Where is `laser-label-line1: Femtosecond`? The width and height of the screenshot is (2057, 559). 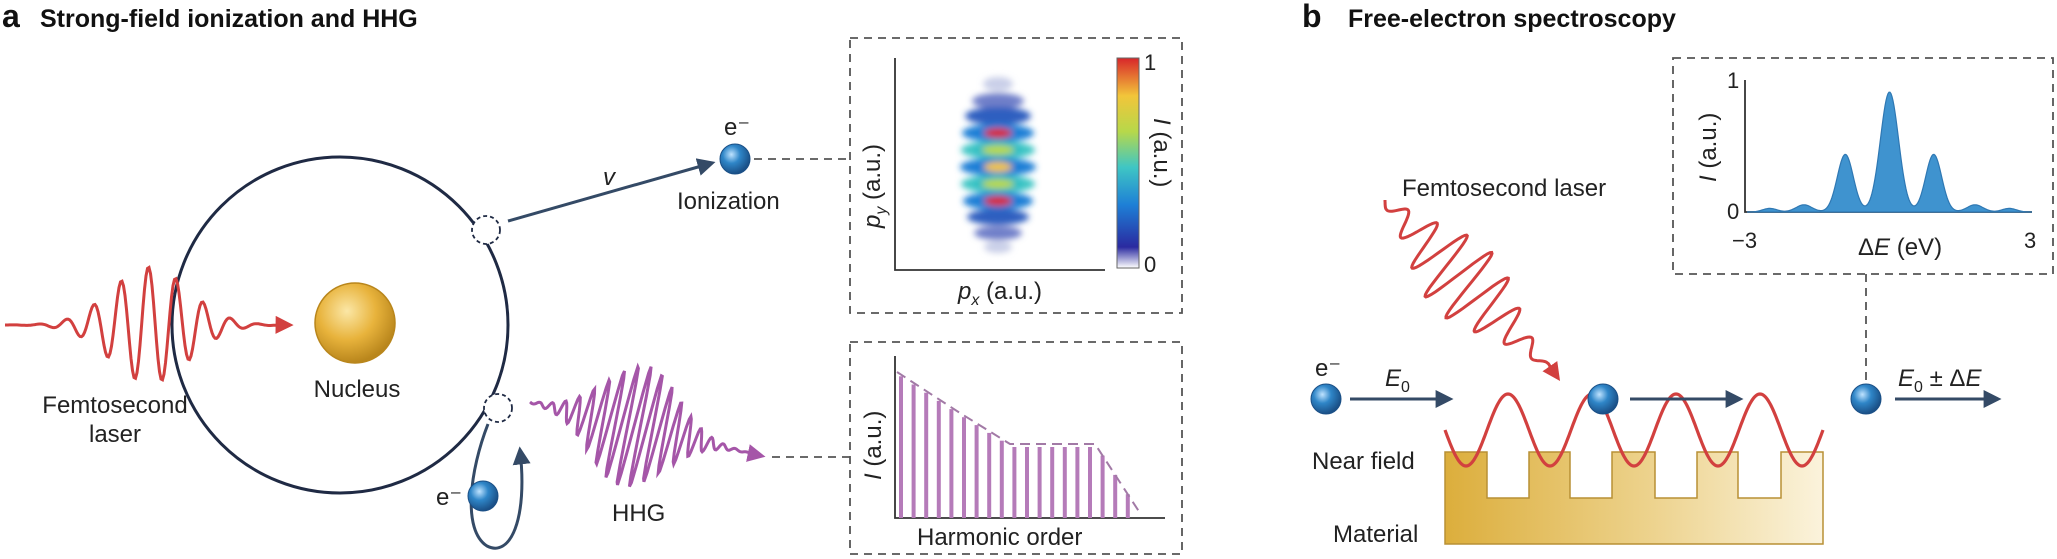
laser-label-line1: Femtosecond is located at coordinates (114, 405).